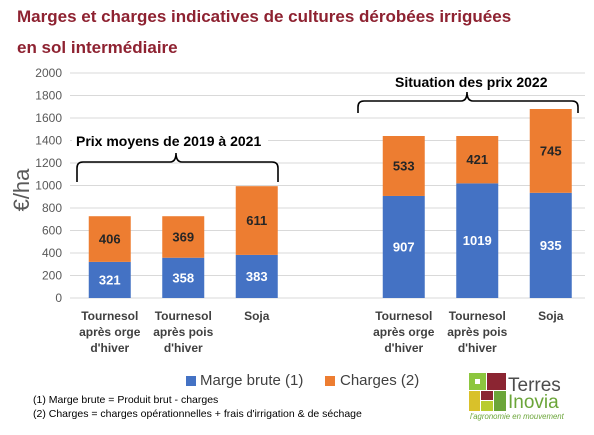  I want to click on data-label-marge-brute-1: 907, so click(404, 246).